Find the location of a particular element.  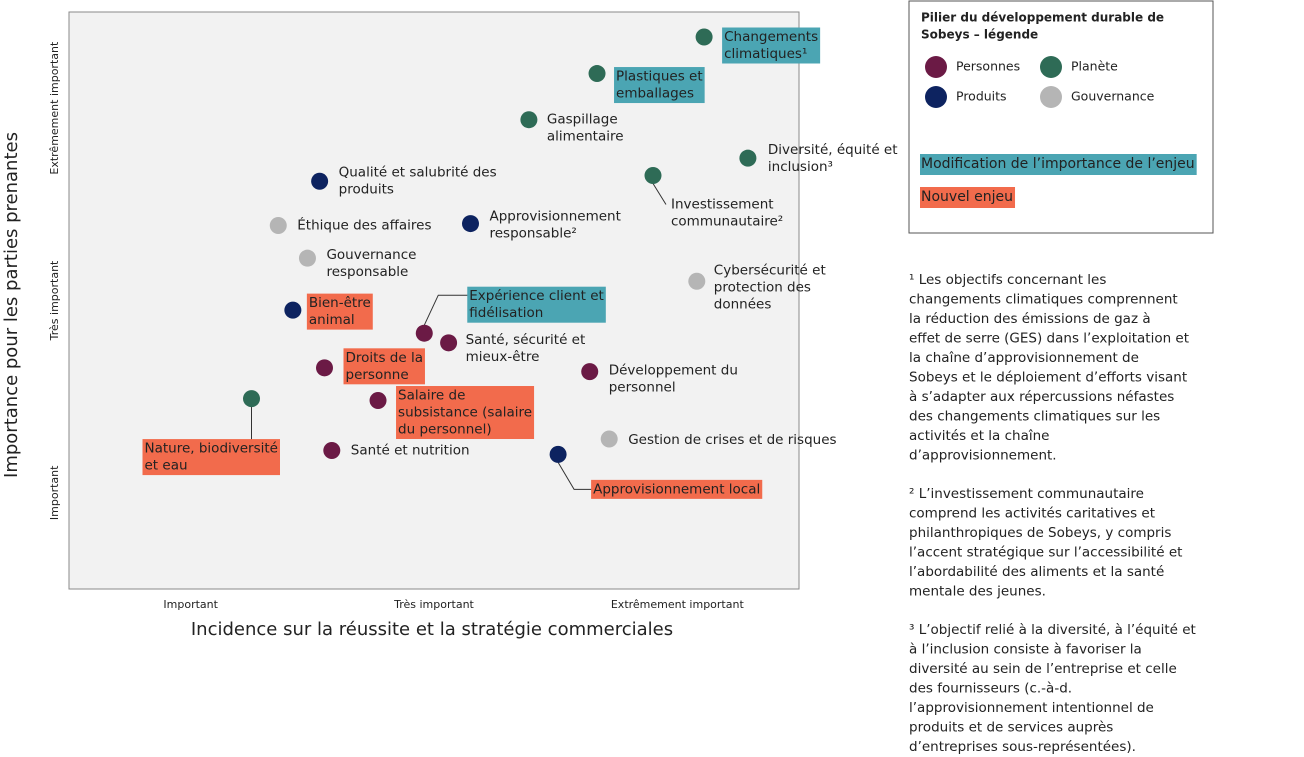

point-label-text: du personnel) is located at coordinates (445, 430).